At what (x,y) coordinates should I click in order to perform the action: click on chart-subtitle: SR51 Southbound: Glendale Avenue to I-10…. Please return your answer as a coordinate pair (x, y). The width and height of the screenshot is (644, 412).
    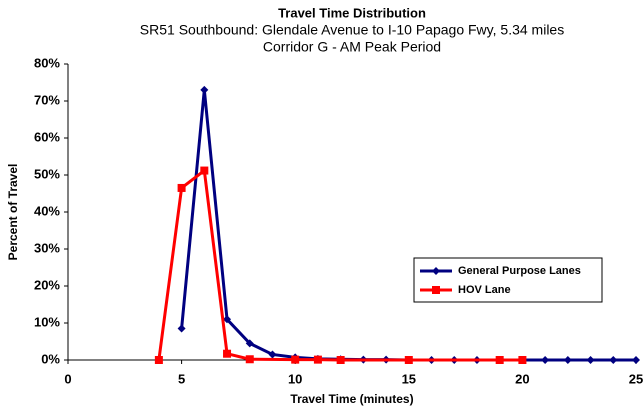
    Looking at the image, I should click on (352, 30).